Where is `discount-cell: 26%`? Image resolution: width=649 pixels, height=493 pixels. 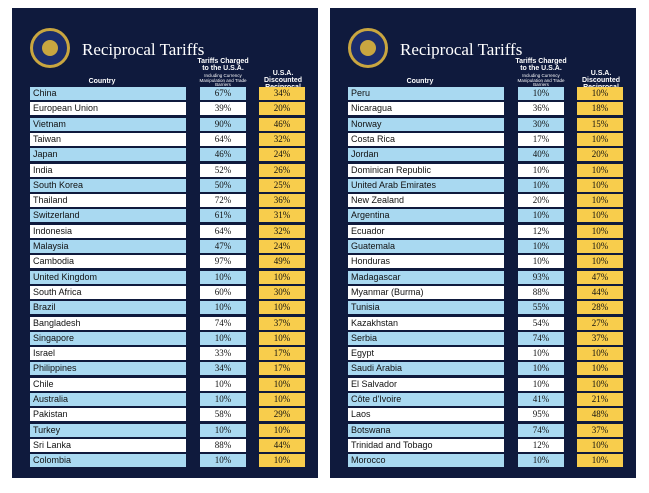
discount-cell: 26% is located at coordinates (282, 170).